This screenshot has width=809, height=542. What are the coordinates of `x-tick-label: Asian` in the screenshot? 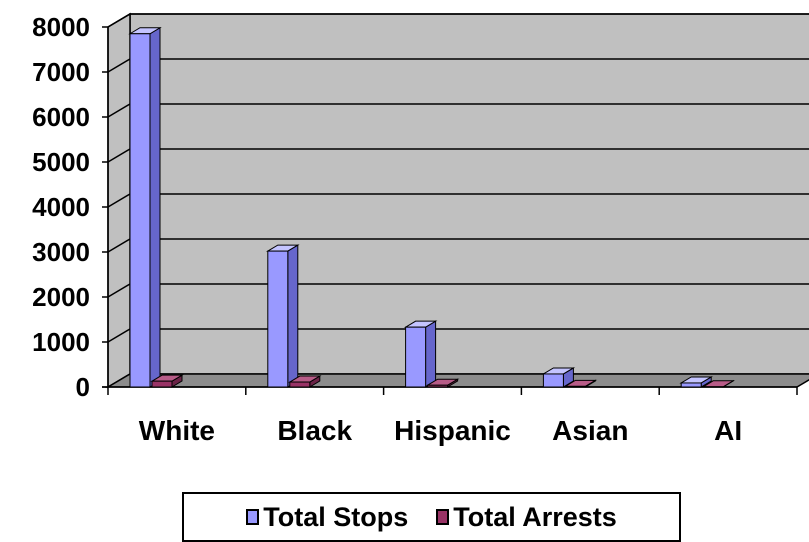 It's located at (590, 430).